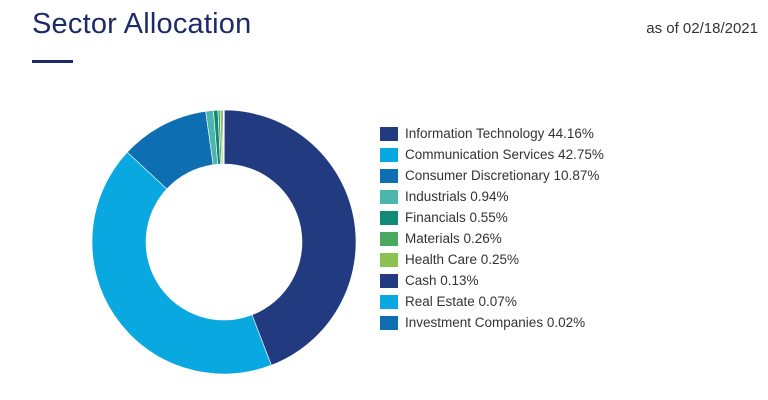  Describe the element at coordinates (499, 133) in the screenshot. I see `legend-label: Information Technology 44.16%` at that location.